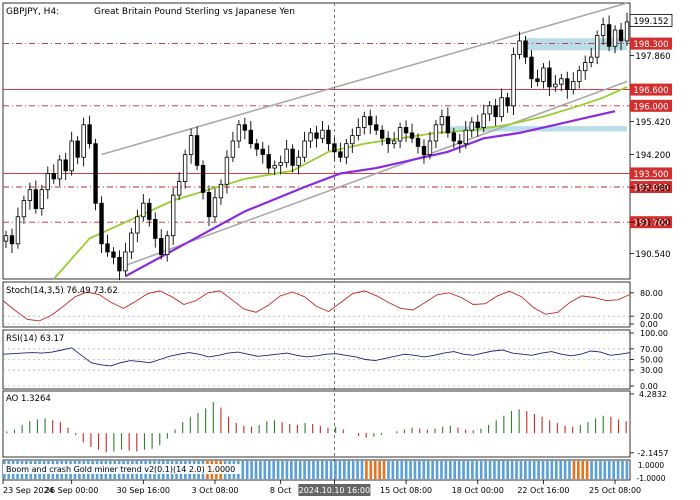 This screenshot has height=500, width=700. What do you see at coordinates (652, 57) in the screenshot?
I see `price-tick-label: 197.860` at bounding box center [652, 57].